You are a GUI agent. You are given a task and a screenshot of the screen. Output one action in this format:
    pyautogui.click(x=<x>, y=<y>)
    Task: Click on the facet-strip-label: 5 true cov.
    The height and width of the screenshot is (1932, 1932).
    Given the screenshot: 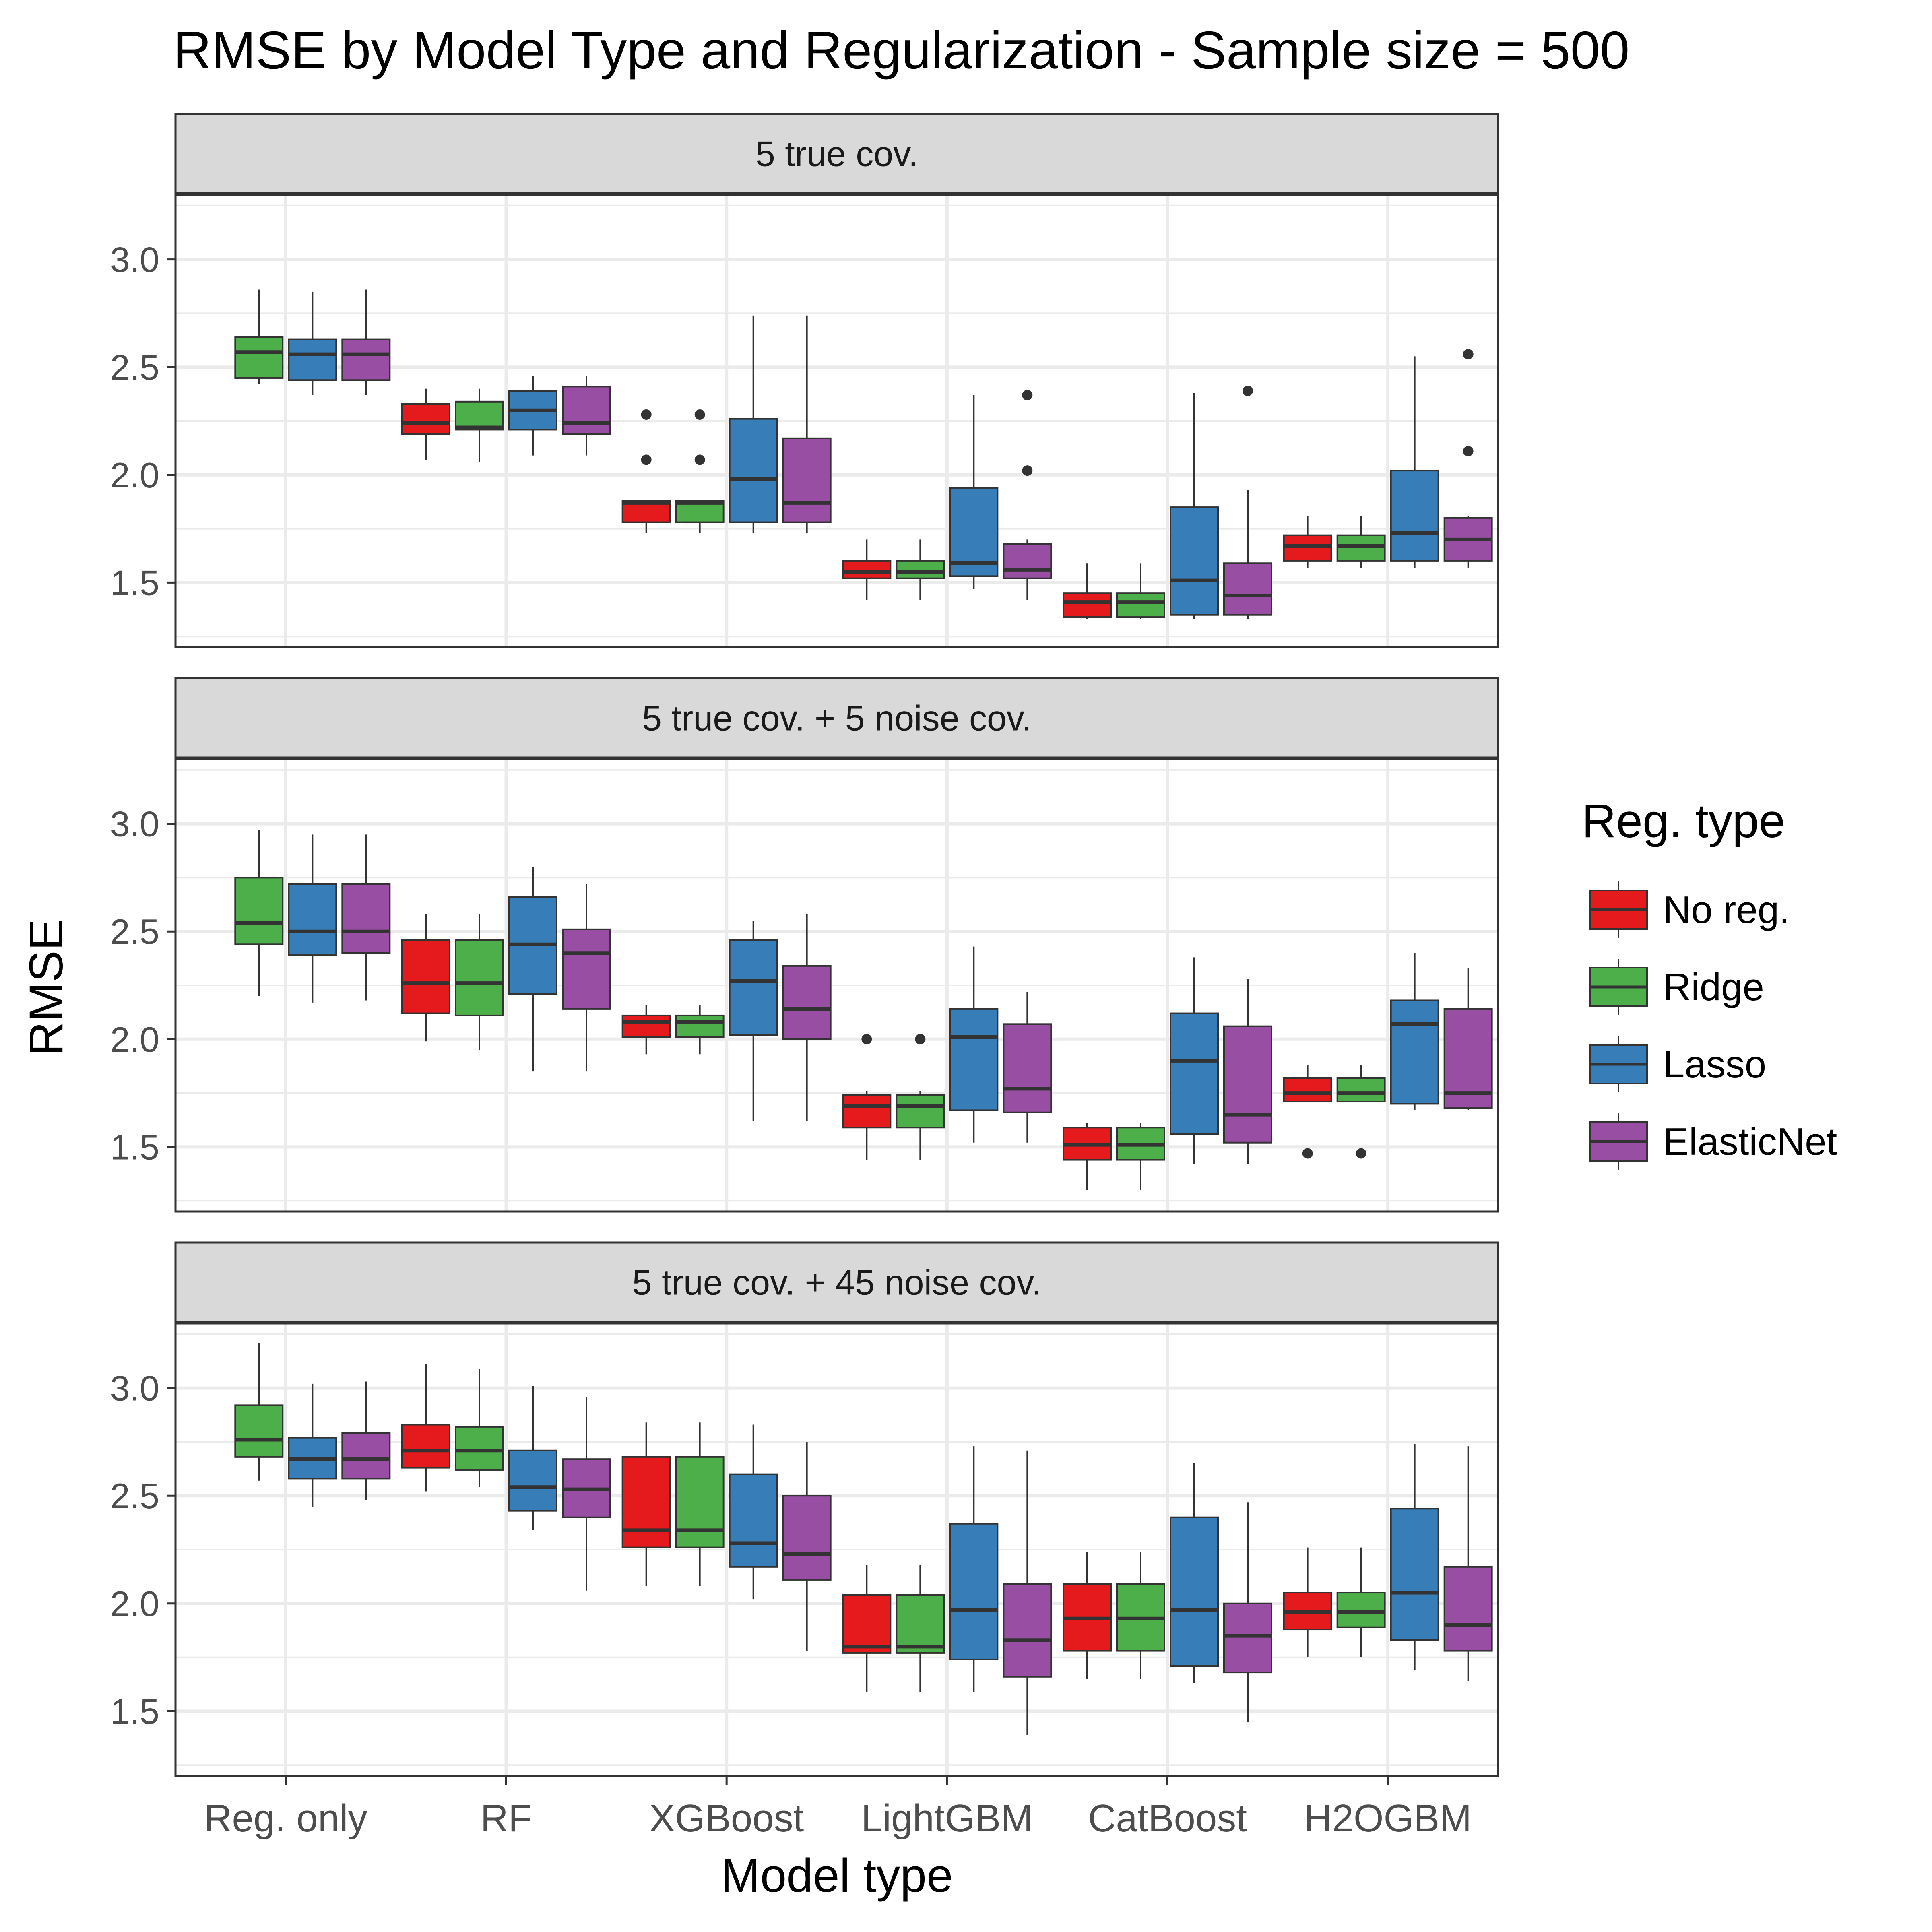 What is the action you would take?
    pyautogui.click(x=836, y=154)
    